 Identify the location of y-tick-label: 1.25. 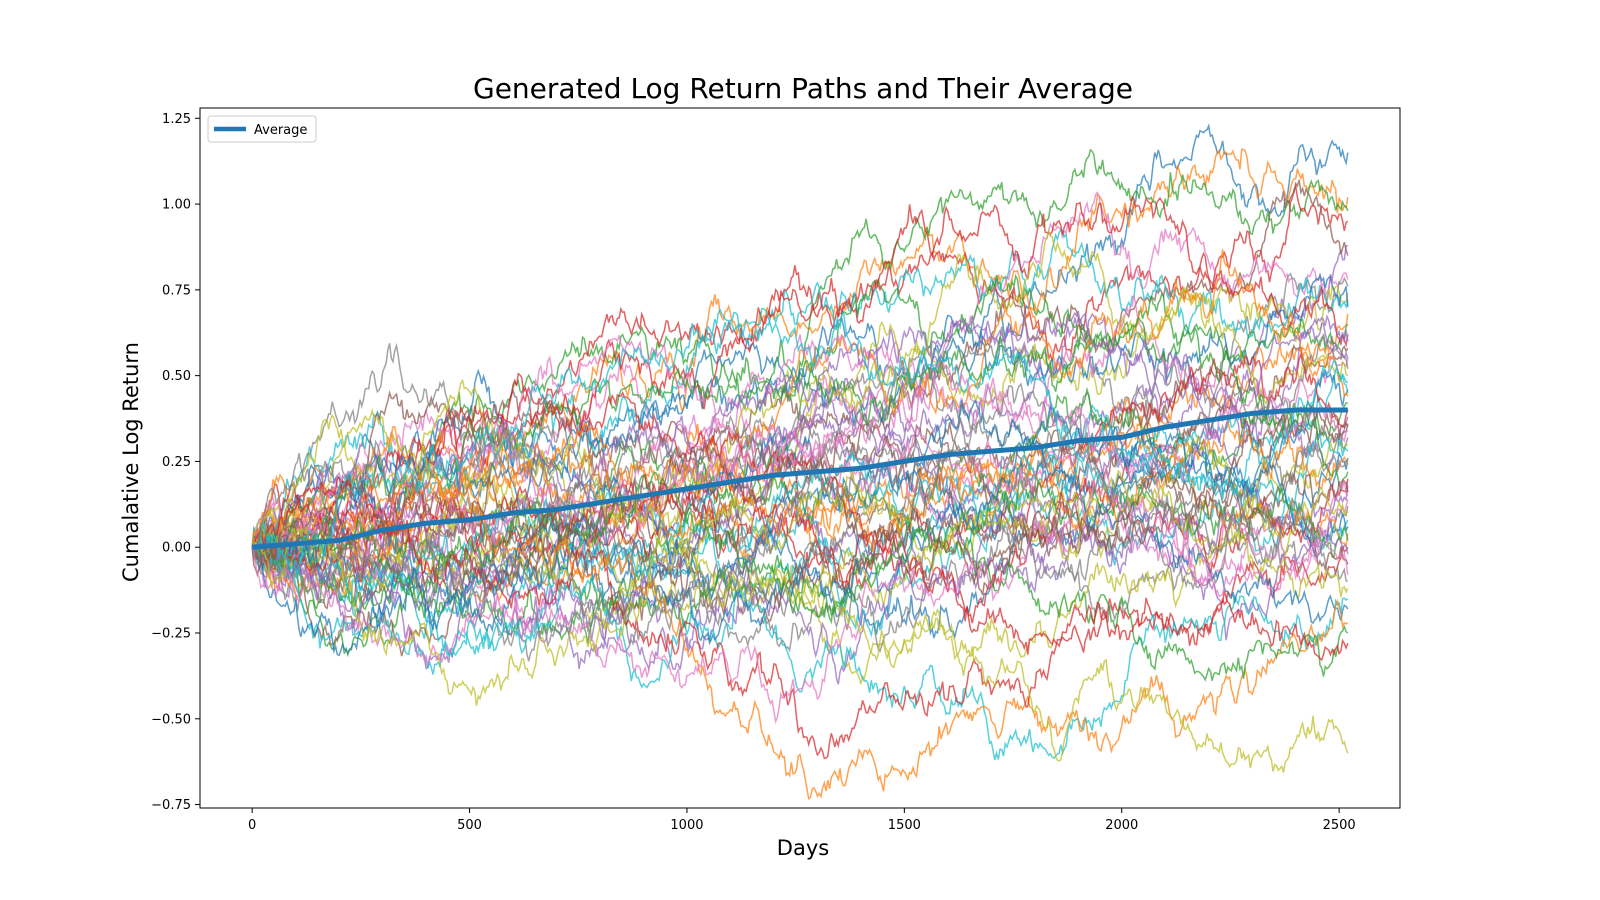
(176, 119).